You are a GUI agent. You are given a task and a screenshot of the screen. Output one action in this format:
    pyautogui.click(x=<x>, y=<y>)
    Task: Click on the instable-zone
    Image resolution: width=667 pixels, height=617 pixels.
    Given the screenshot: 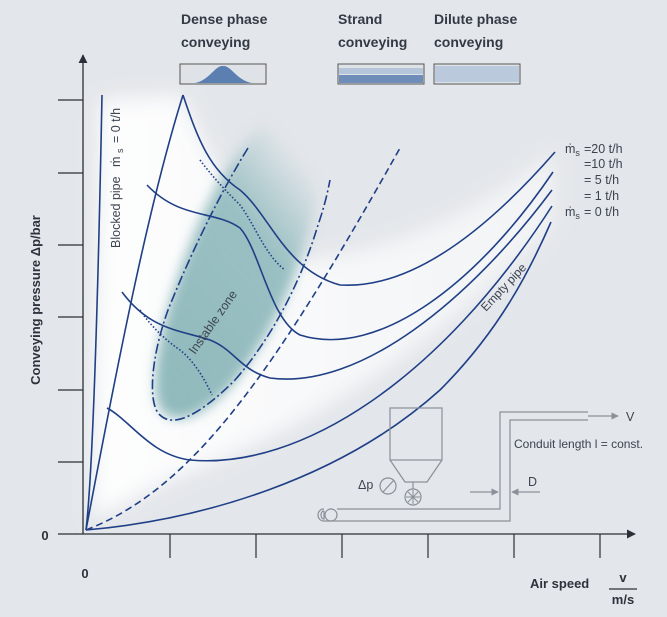 What is the action you would take?
    pyautogui.click(x=241, y=260)
    